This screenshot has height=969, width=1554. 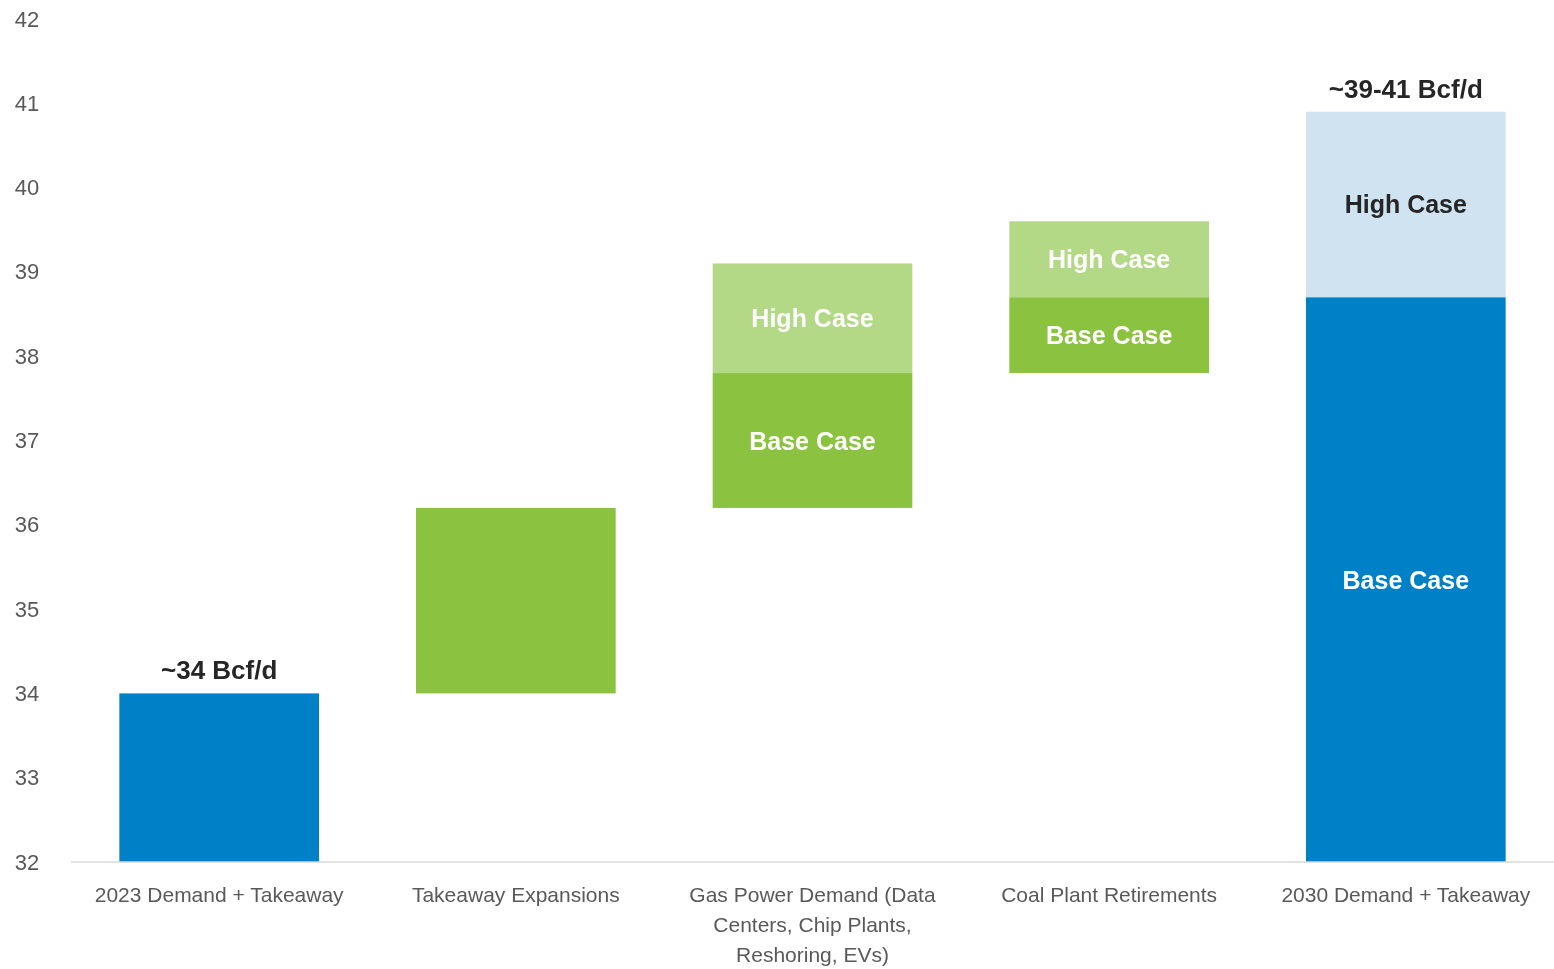 I want to click on y-tick-label: 37, so click(x=27, y=441).